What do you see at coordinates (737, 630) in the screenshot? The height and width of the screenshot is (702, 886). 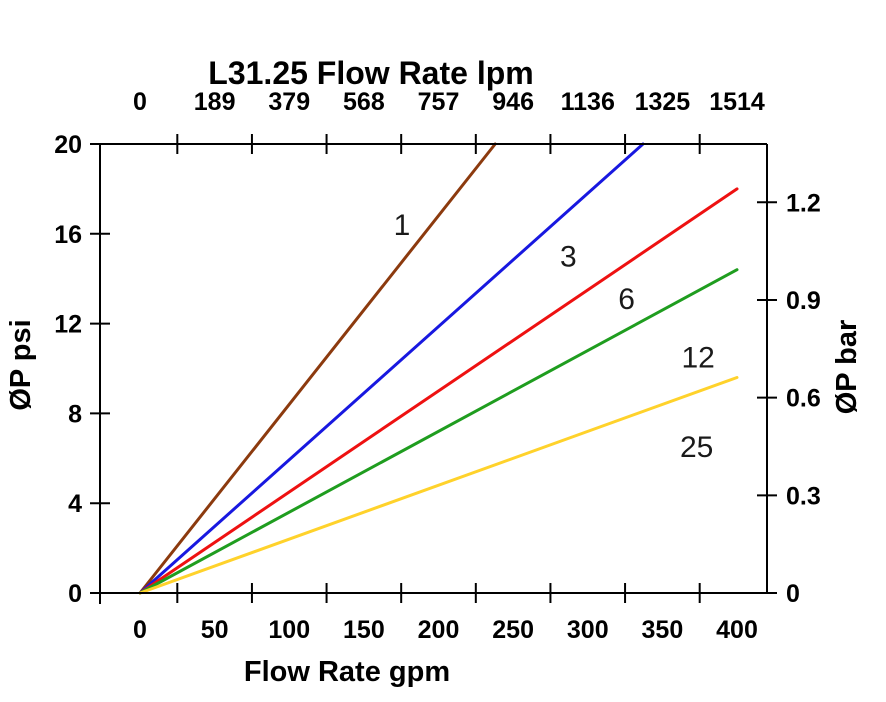 I see `bottom-axis-tick-label-8: 400` at bounding box center [737, 630].